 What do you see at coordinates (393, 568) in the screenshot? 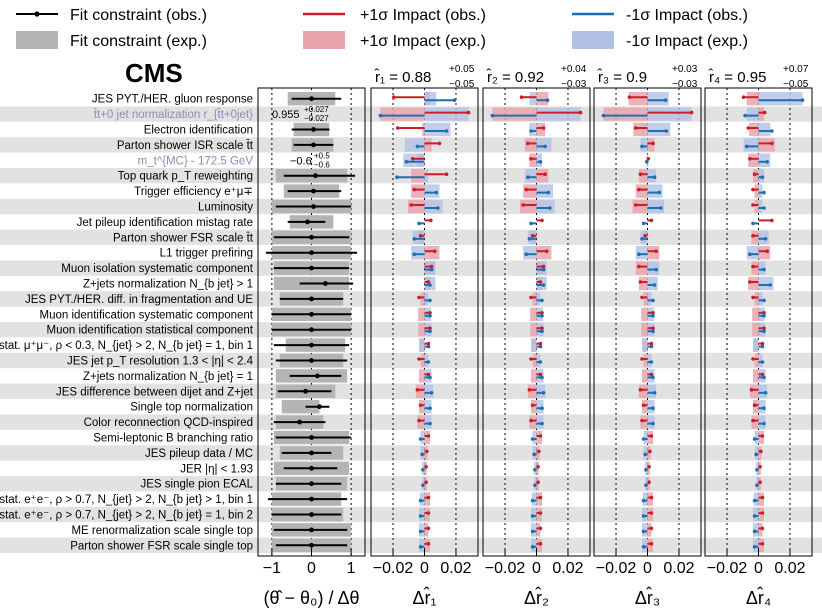
I see `impact-tick-label: −0.02` at bounding box center [393, 568].